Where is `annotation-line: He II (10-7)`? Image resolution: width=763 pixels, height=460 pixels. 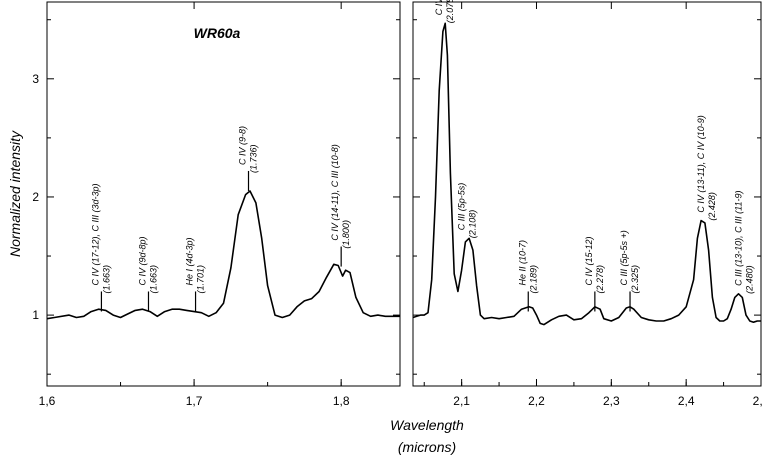
annotation-line: He II (10-7) is located at coordinates (522, 263).